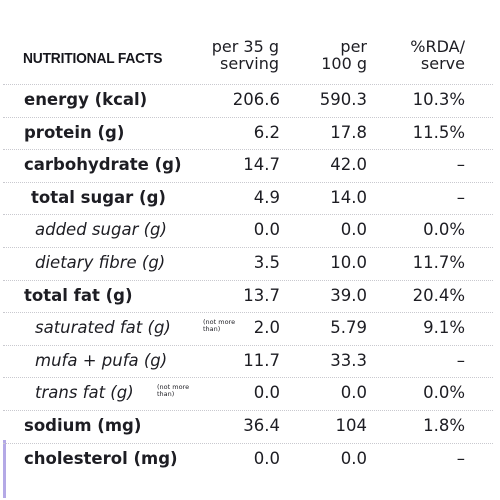 Image resolution: width=500 pixels, height=500 pixels. I want to click on column-header-rda: %RDA/ serve, so click(437, 55).